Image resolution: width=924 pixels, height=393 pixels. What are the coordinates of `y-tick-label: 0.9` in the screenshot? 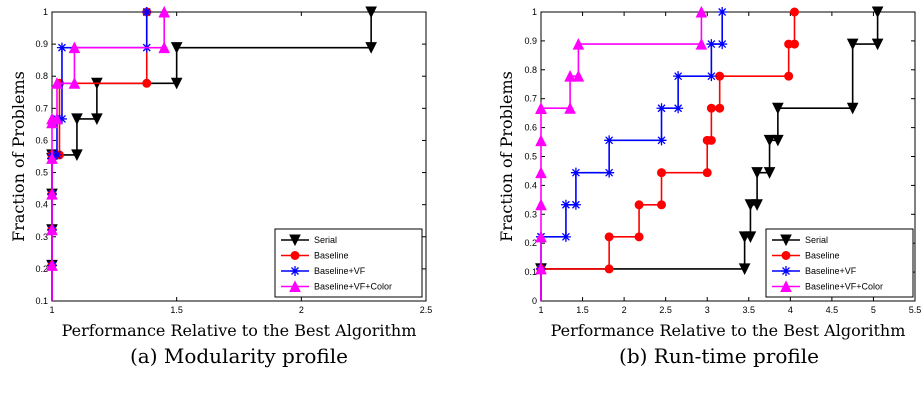 It's located at (530, 41).